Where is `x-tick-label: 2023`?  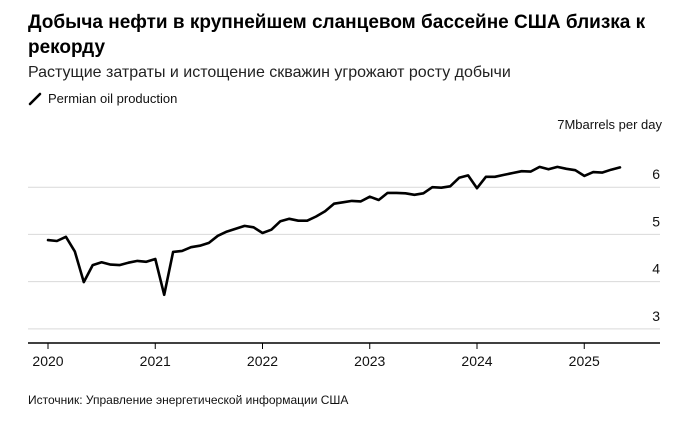 x-tick-label: 2023 is located at coordinates (369, 361).